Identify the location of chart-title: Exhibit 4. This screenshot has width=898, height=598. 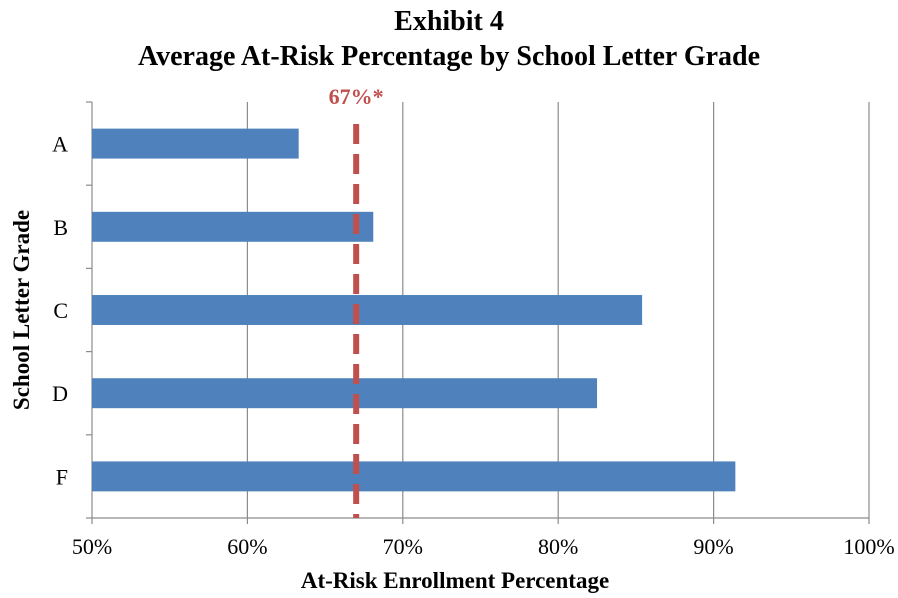
(449, 21).